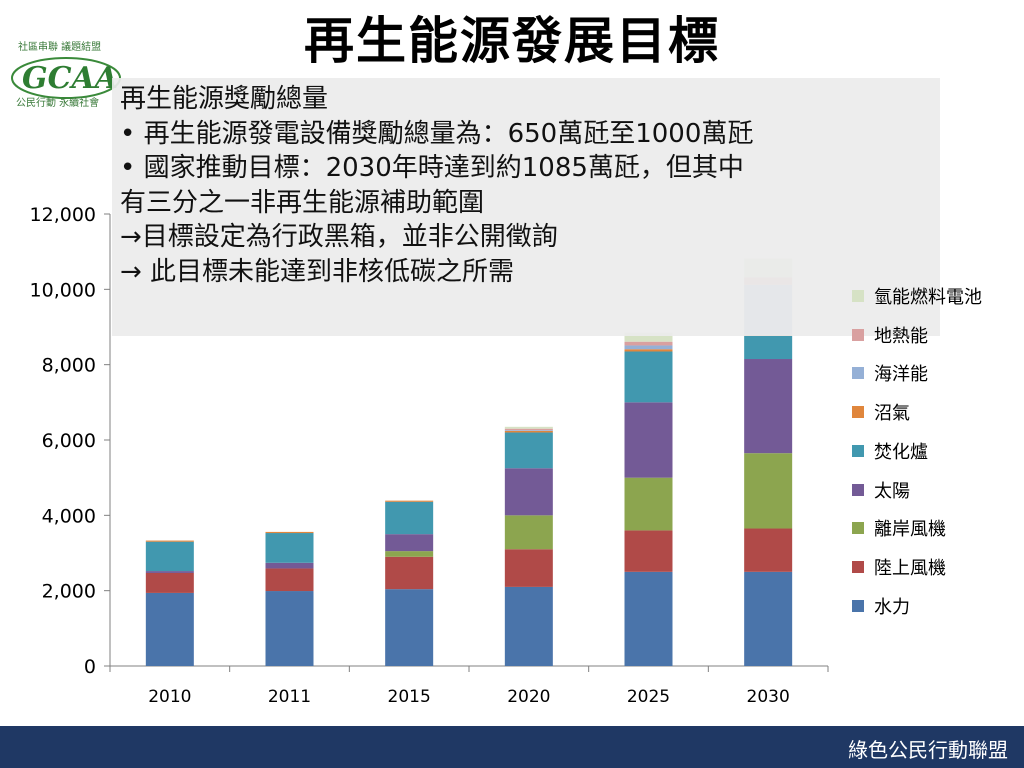 This screenshot has width=1024, height=768. What do you see at coordinates (928, 297) in the screenshot?
I see `legend-label: 氫能燃料電池` at bounding box center [928, 297].